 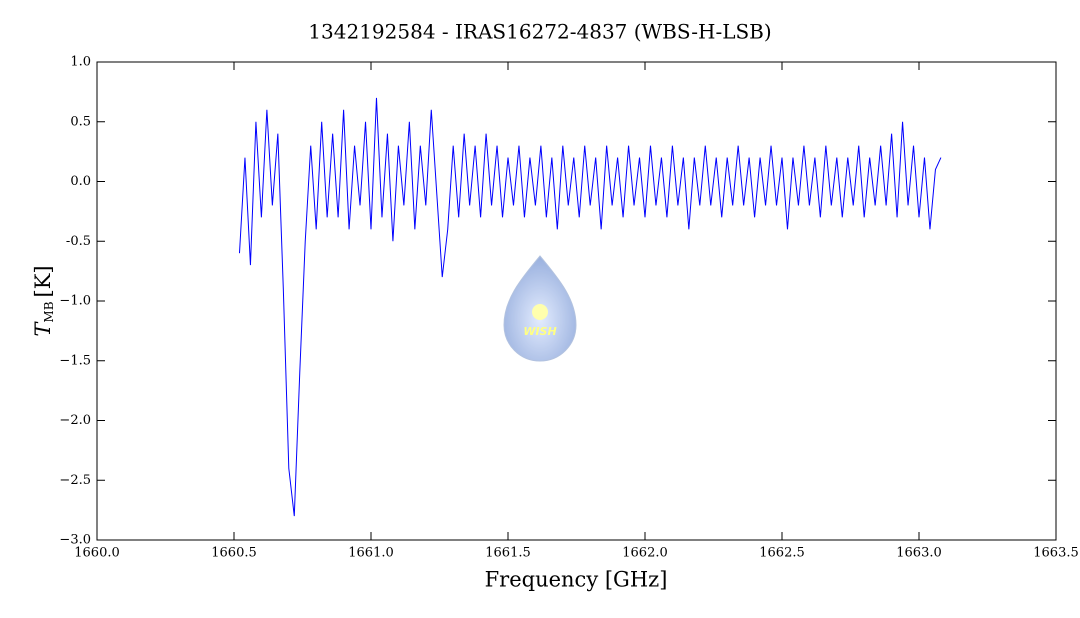 What do you see at coordinates (97, 553) in the screenshot?
I see `x-tick-label: 1660.0` at bounding box center [97, 553].